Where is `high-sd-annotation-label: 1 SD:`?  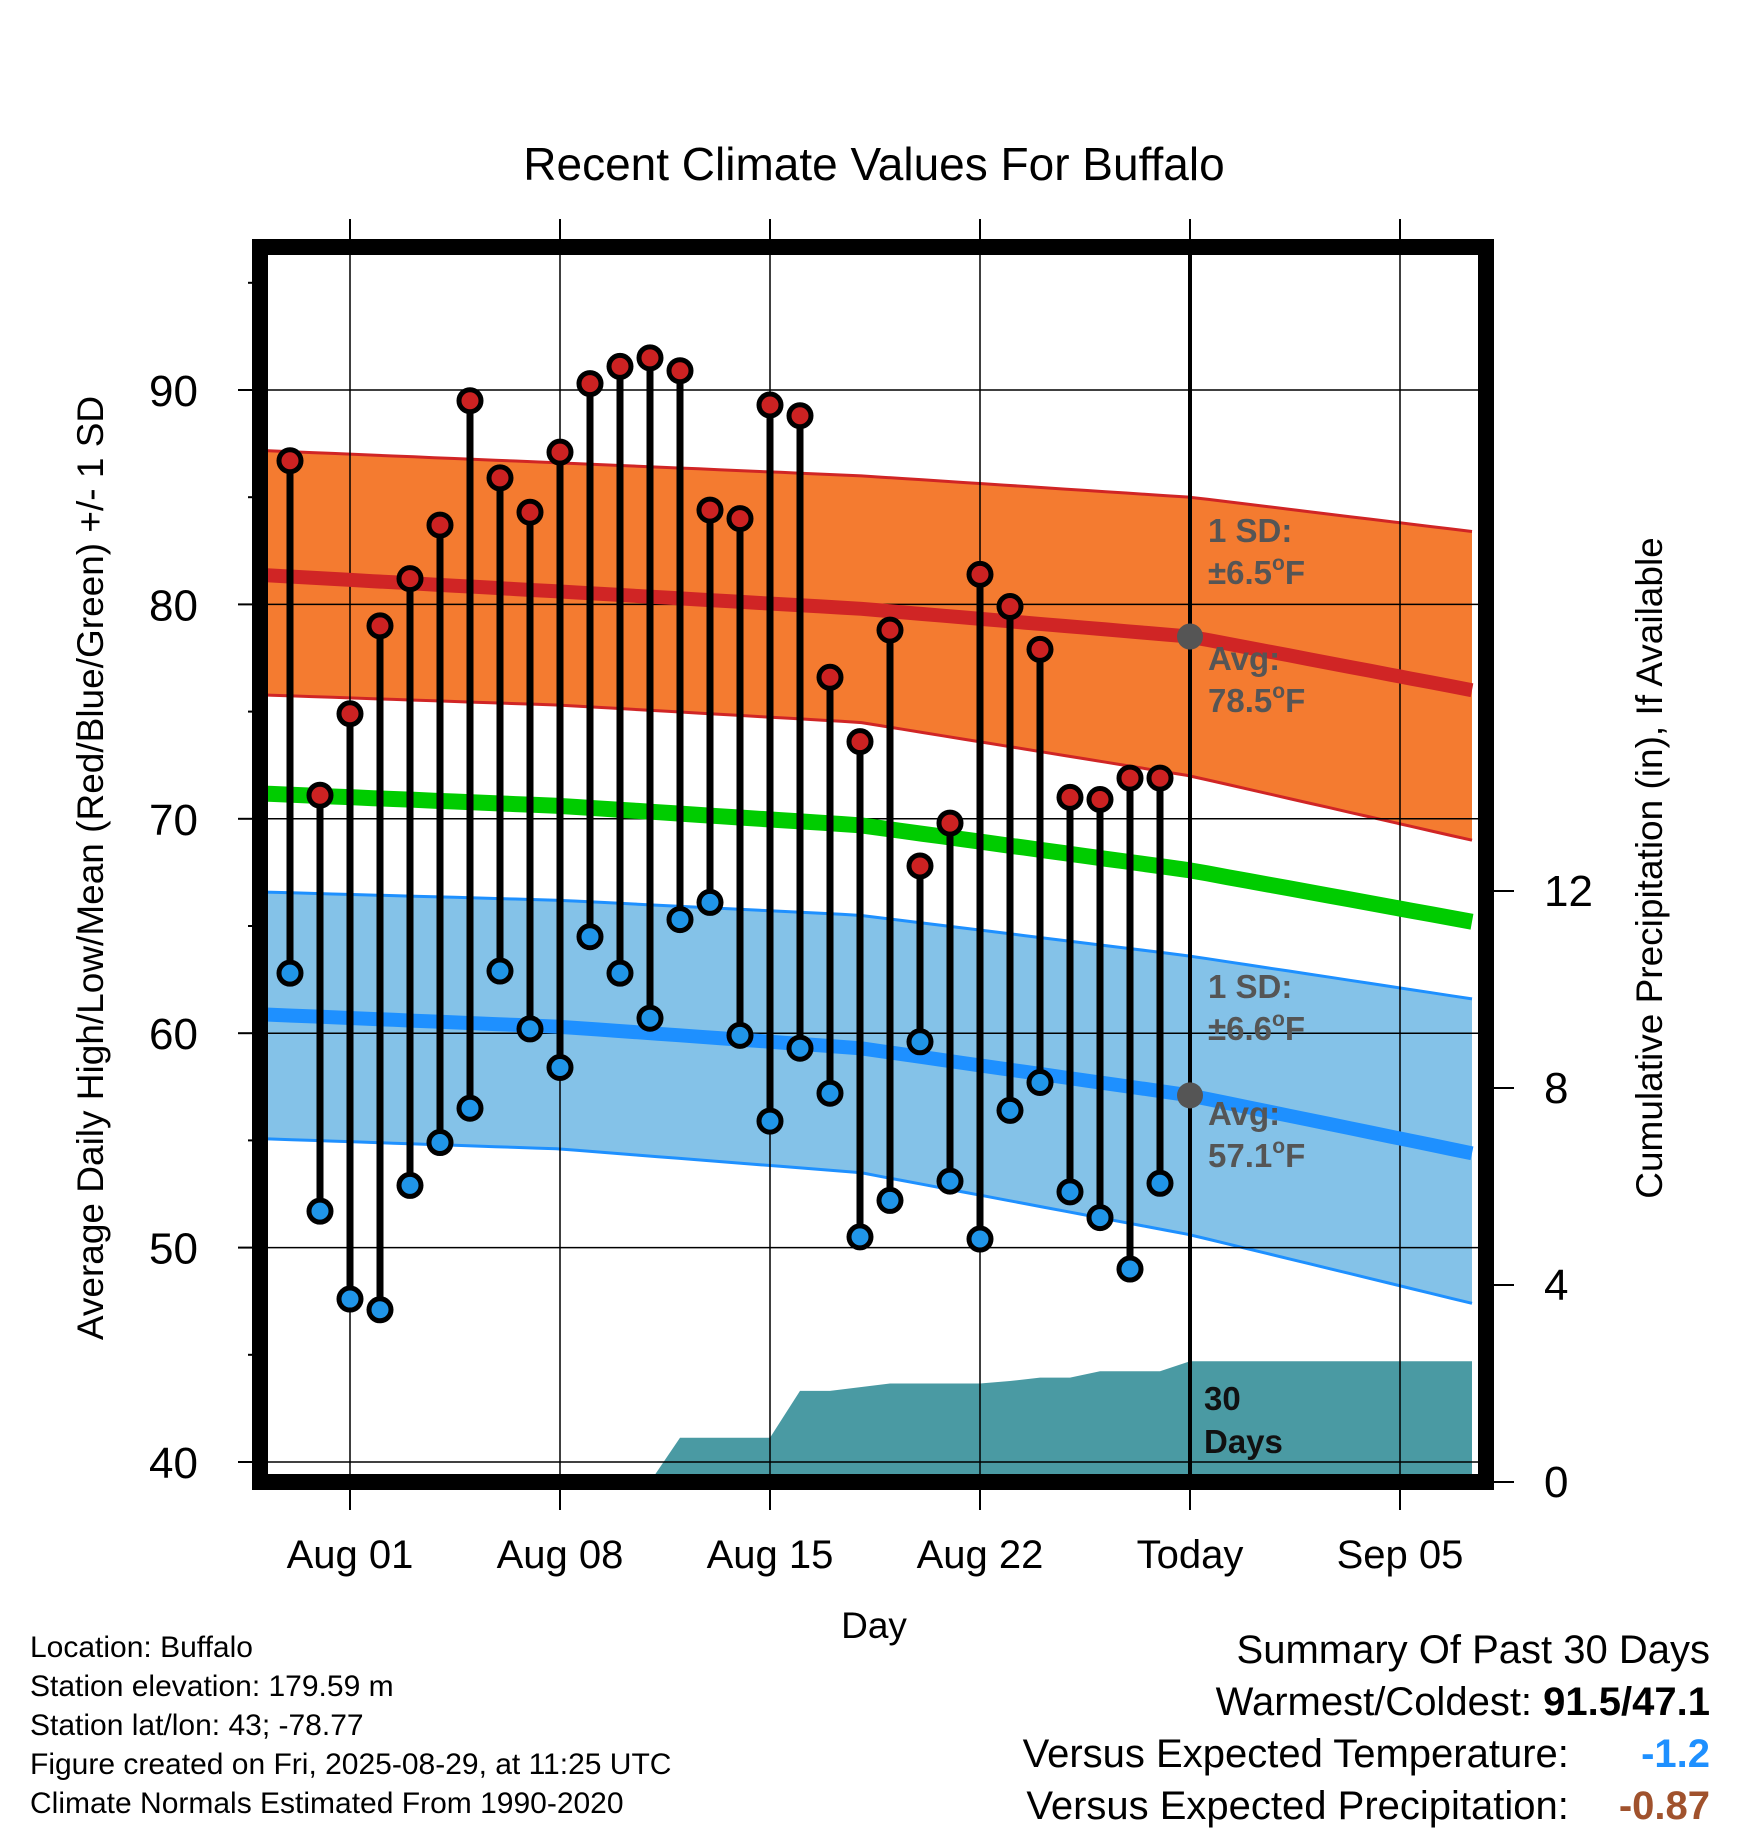
high-sd-annotation-label: 1 SD: is located at coordinates (1250, 530).